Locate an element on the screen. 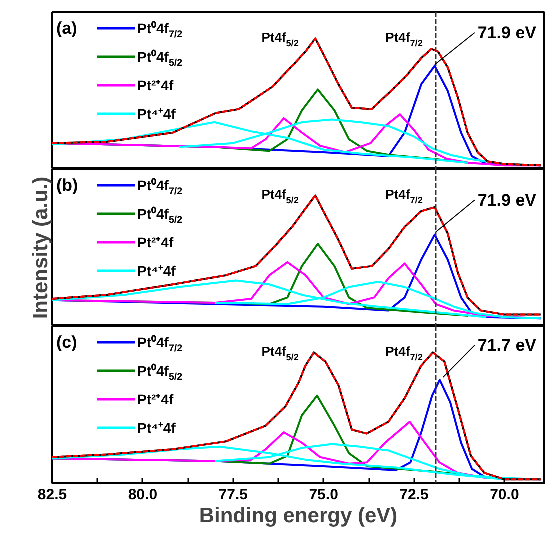  x-tick-label: 70.0 is located at coordinates (505, 495).